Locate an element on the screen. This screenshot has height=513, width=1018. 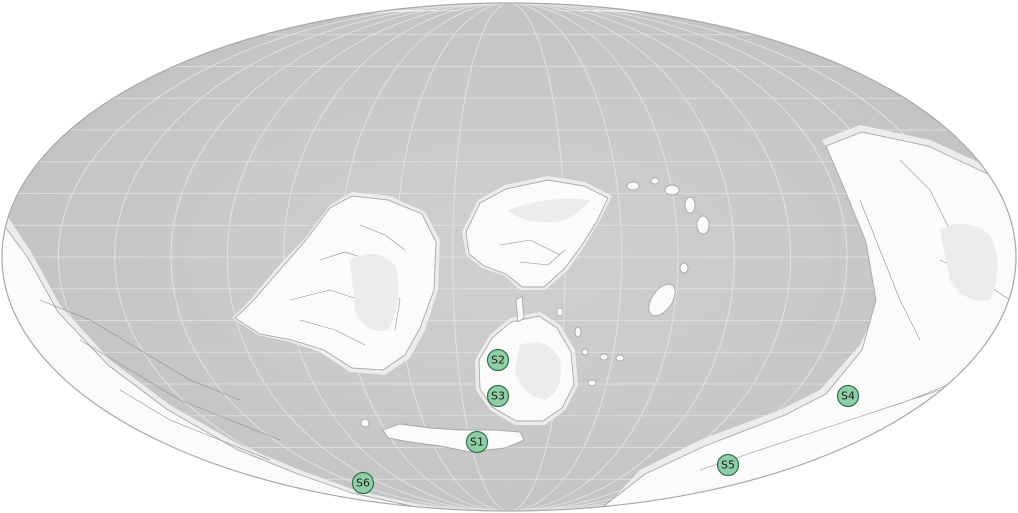
baltica-interior-lines is located at coordinates (532, 252).